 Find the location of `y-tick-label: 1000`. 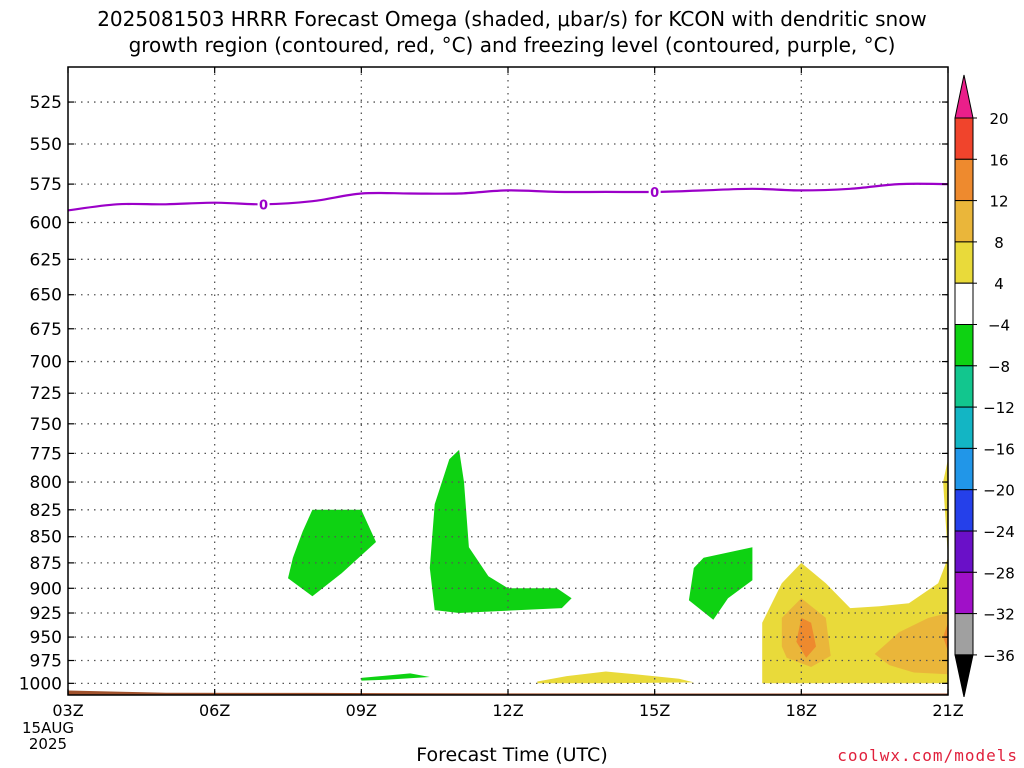

y-tick-label: 1000 is located at coordinates (40, 684).